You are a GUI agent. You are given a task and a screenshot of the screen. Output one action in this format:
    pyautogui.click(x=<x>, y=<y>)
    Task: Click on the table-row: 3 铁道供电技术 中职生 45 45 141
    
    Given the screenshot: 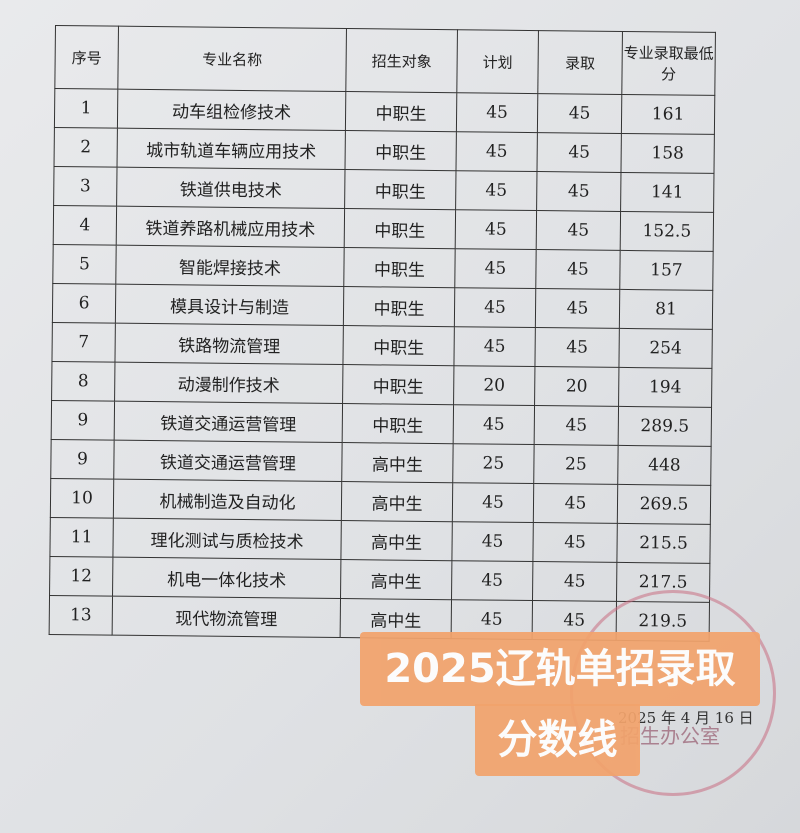 What is the action you would take?
    pyautogui.click(x=383, y=189)
    